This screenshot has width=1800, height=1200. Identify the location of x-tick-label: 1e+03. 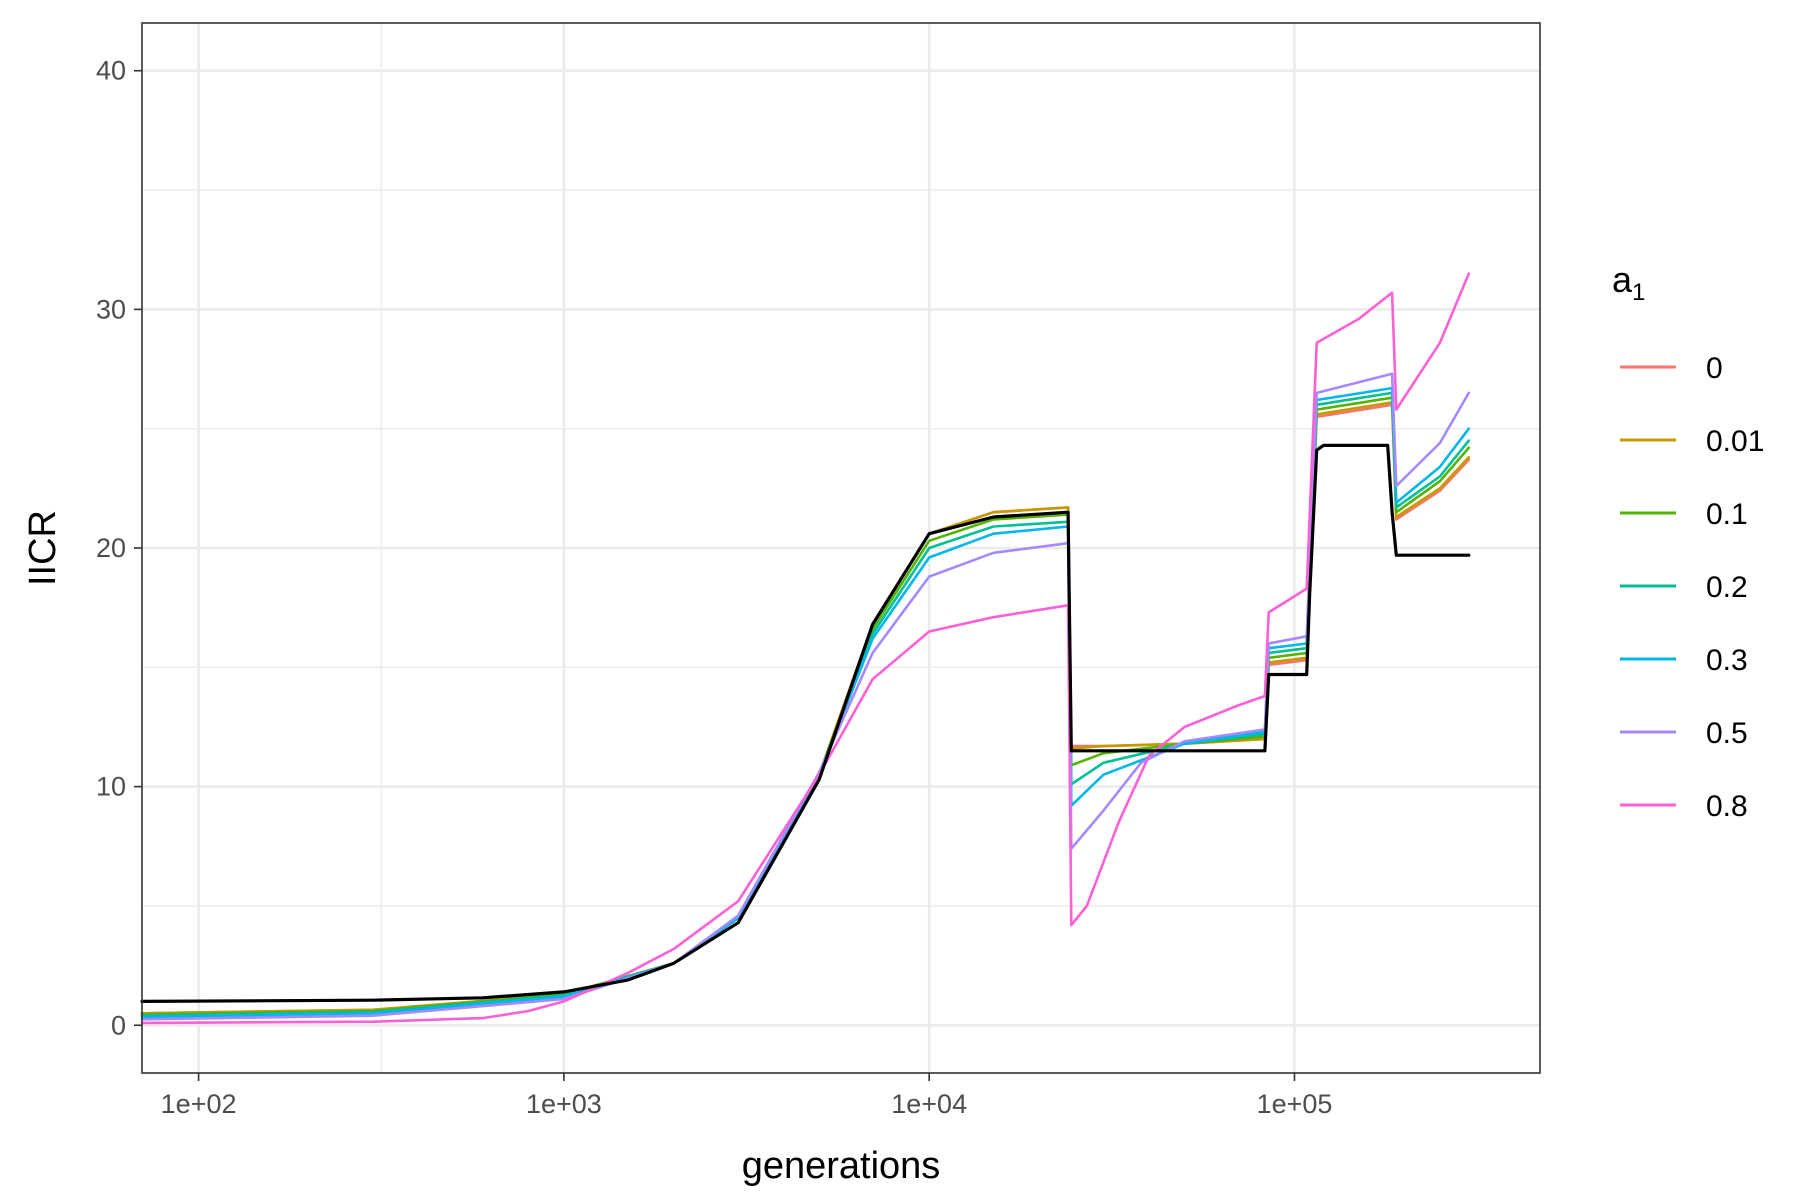
(564, 1104).